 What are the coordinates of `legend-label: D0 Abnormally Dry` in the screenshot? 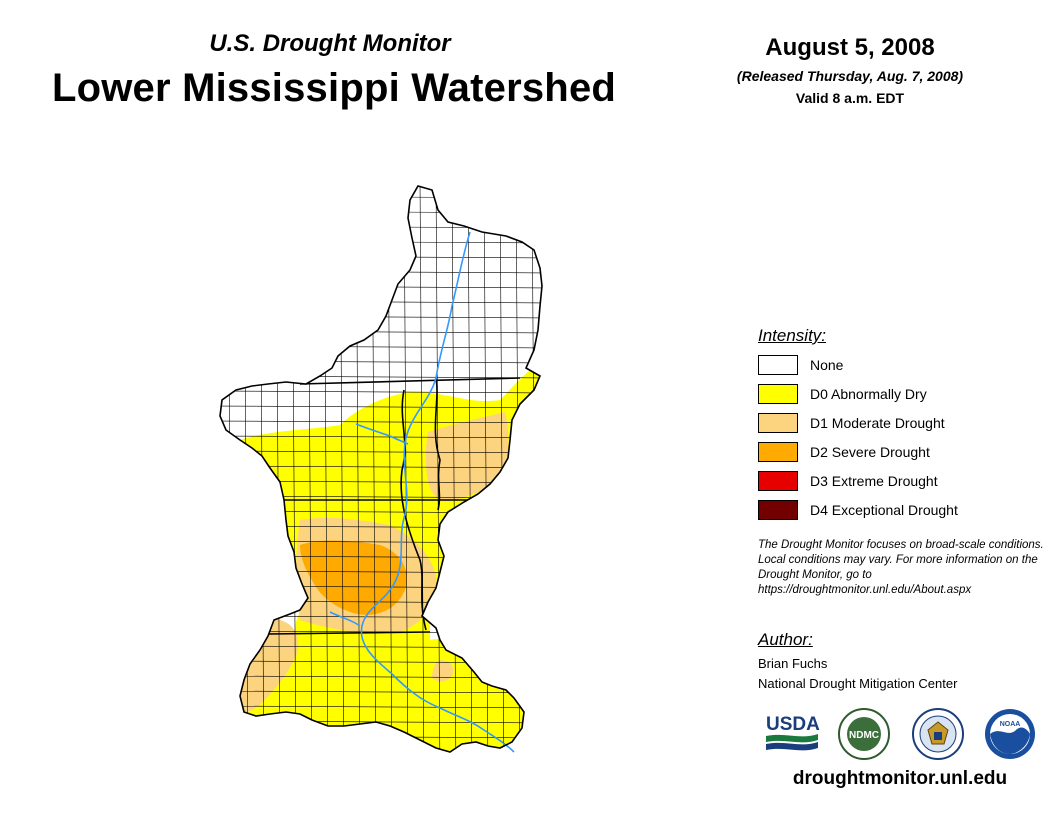 It's located at (868, 394).